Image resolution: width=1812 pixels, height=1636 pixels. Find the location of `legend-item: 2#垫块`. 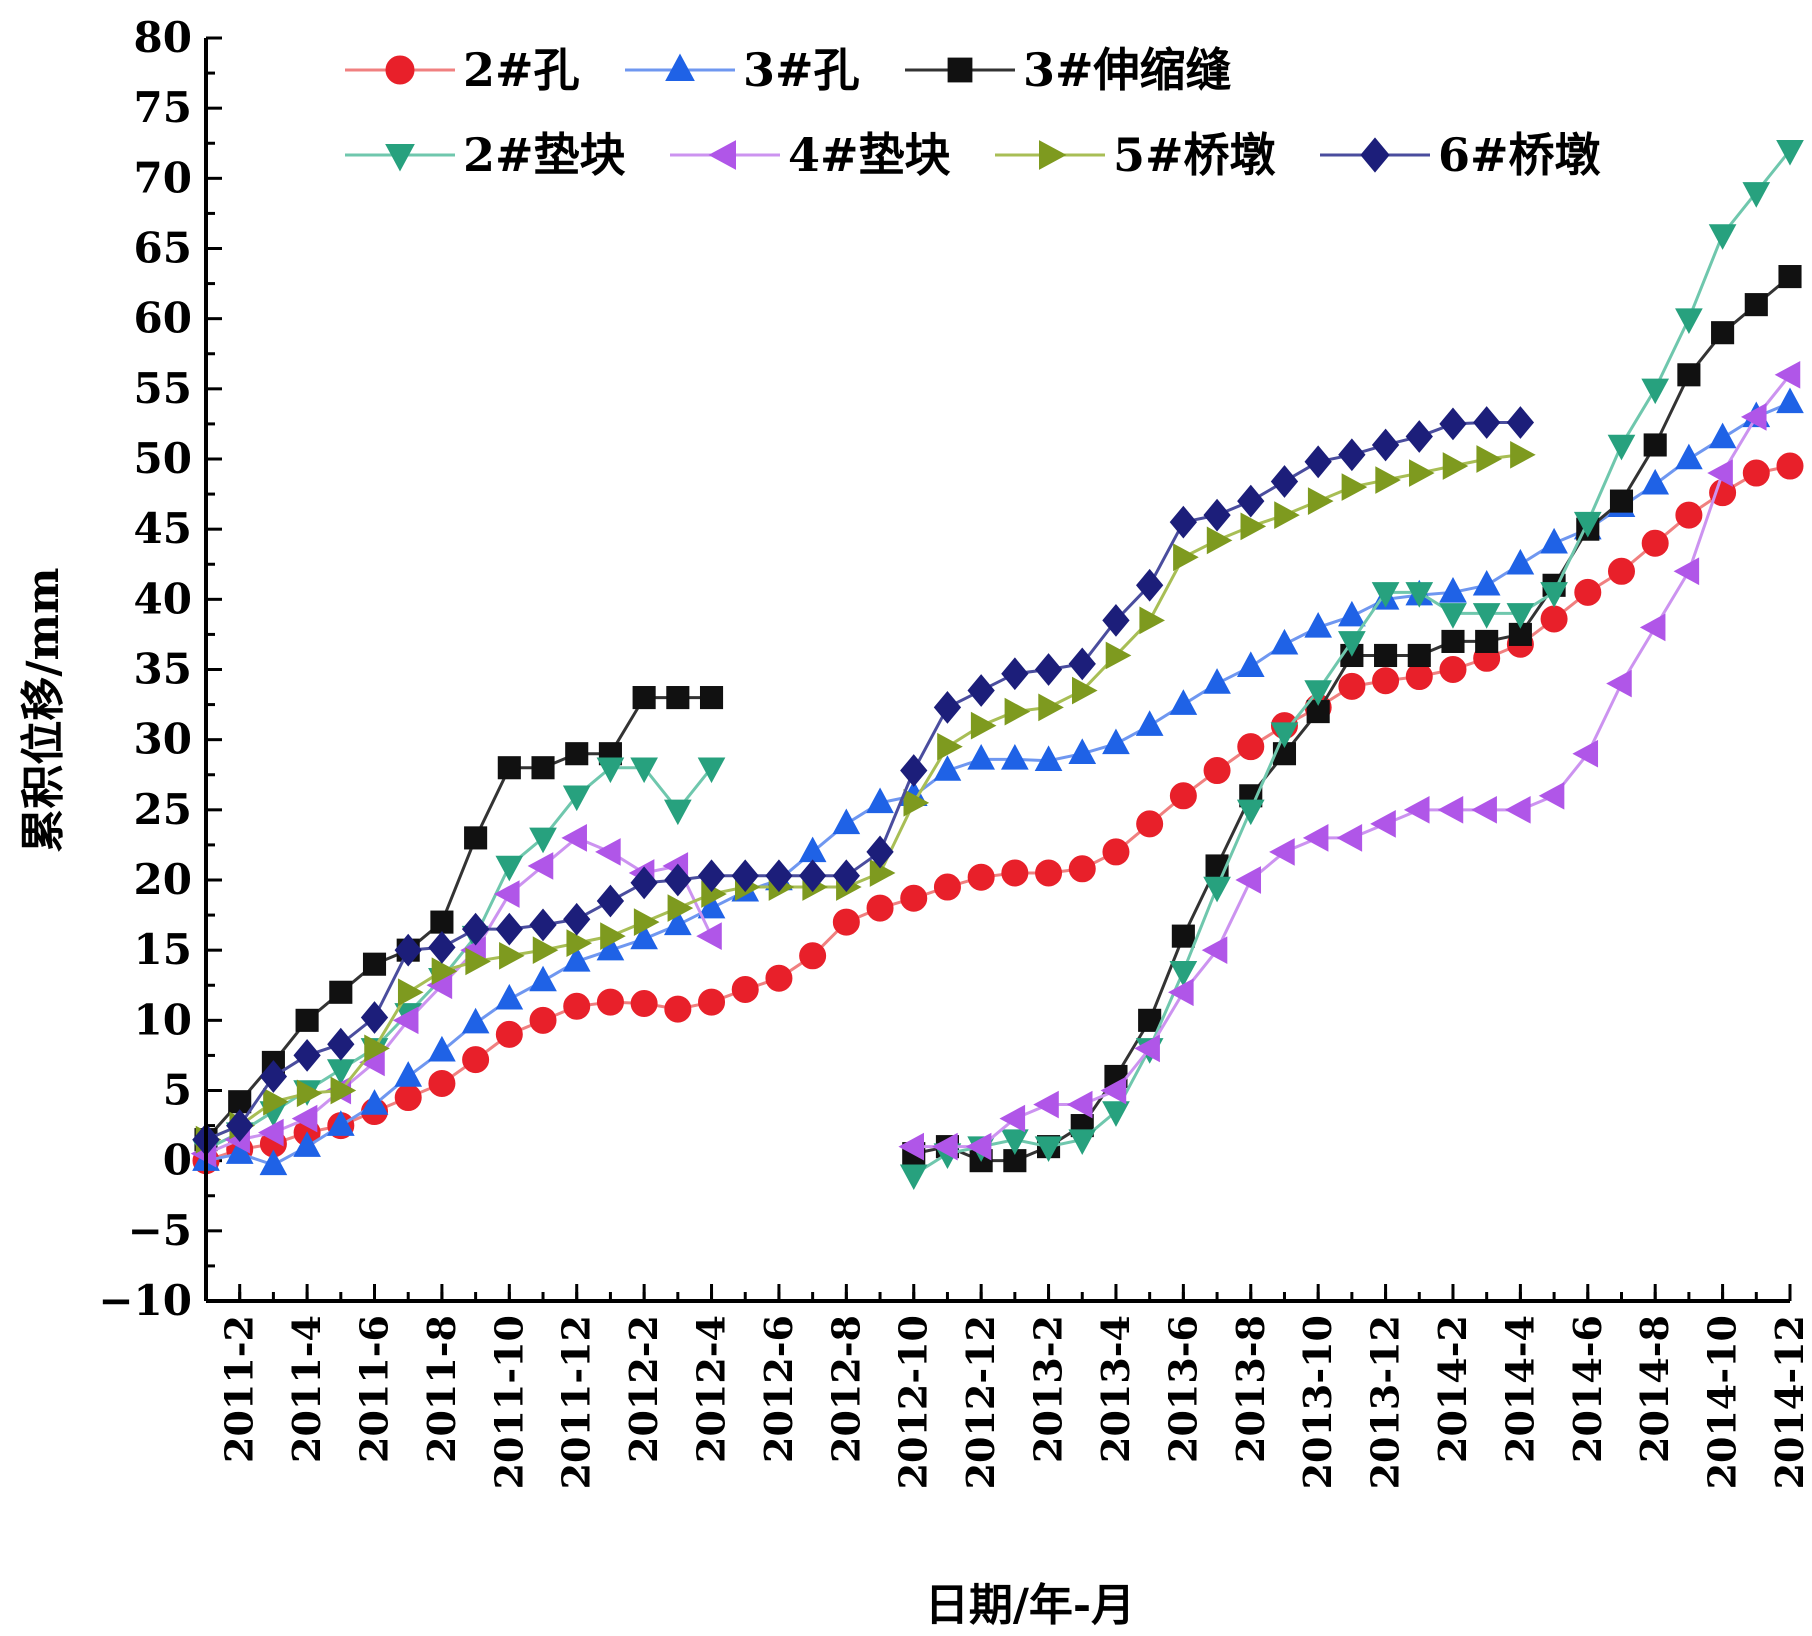

legend-item: 2#垫块 is located at coordinates (485, 155).